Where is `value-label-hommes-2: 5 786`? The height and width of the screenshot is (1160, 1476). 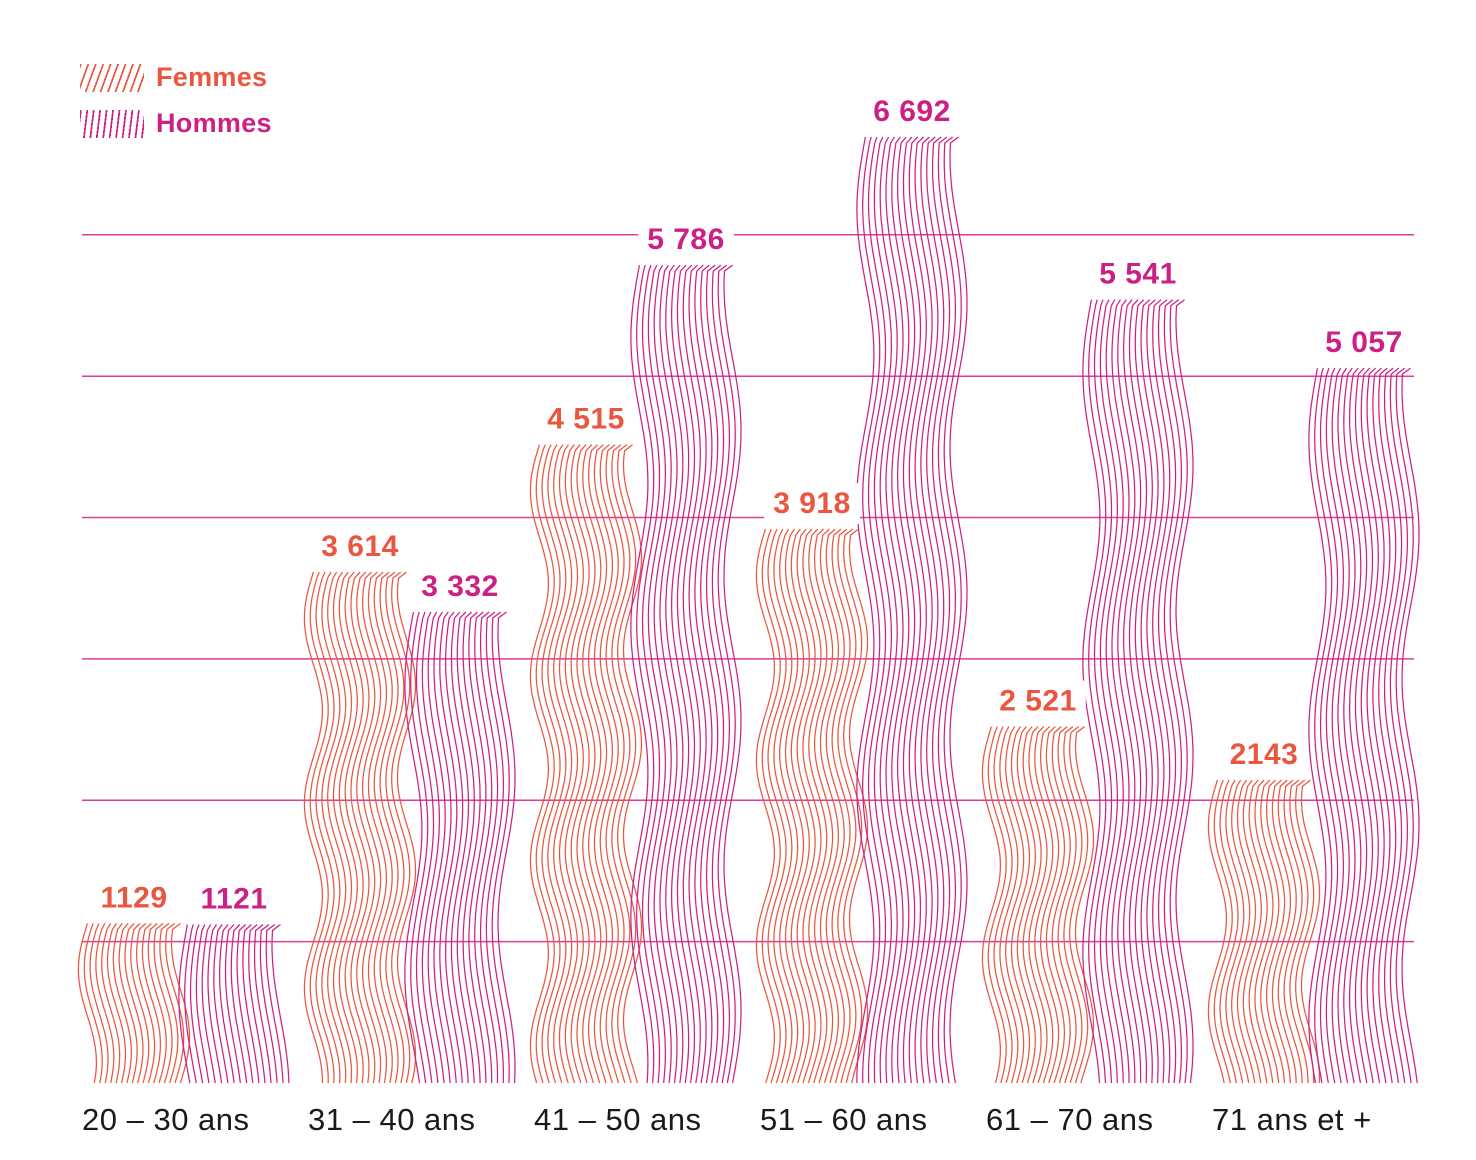 value-label-hommes-2: 5 786 is located at coordinates (686, 239).